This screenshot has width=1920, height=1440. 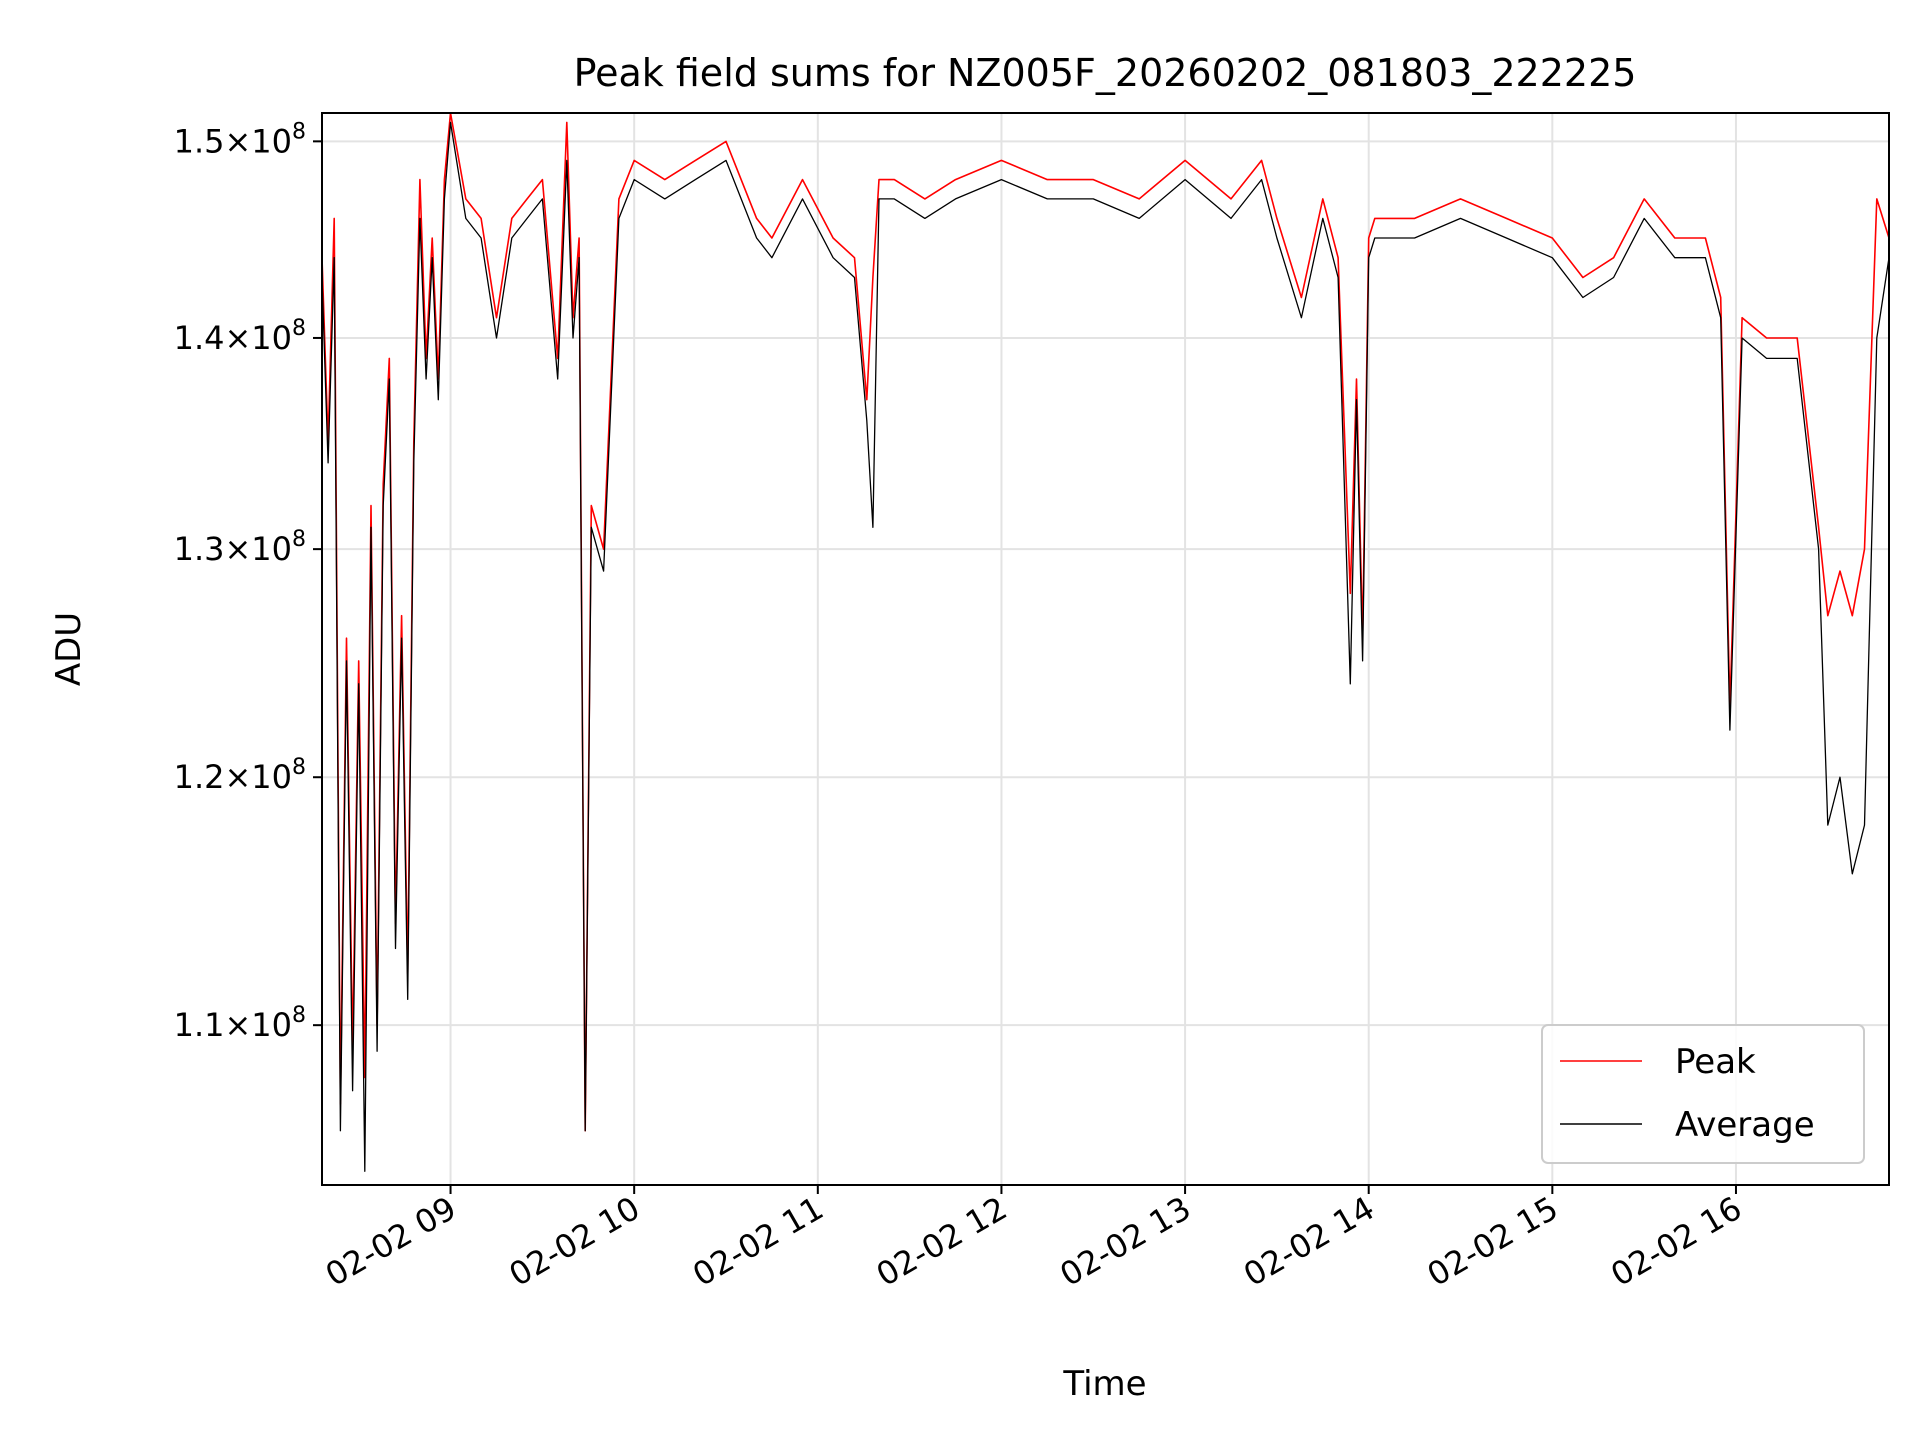 I want to click on y-tick-label: 1.2×10⁸, so click(x=240, y=775).